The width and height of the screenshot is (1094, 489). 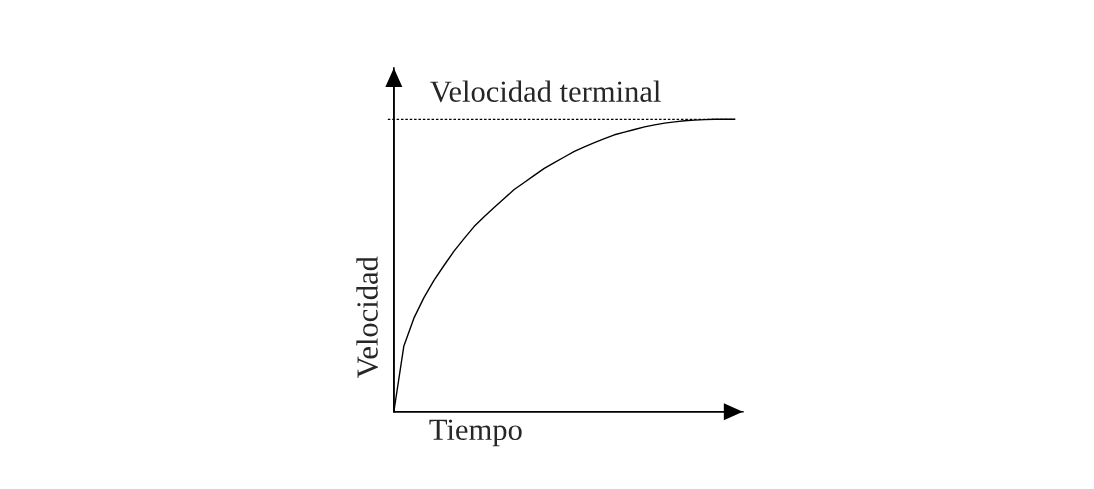 What do you see at coordinates (367, 317) in the screenshot?
I see `y-axis-title: Velocidad` at bounding box center [367, 317].